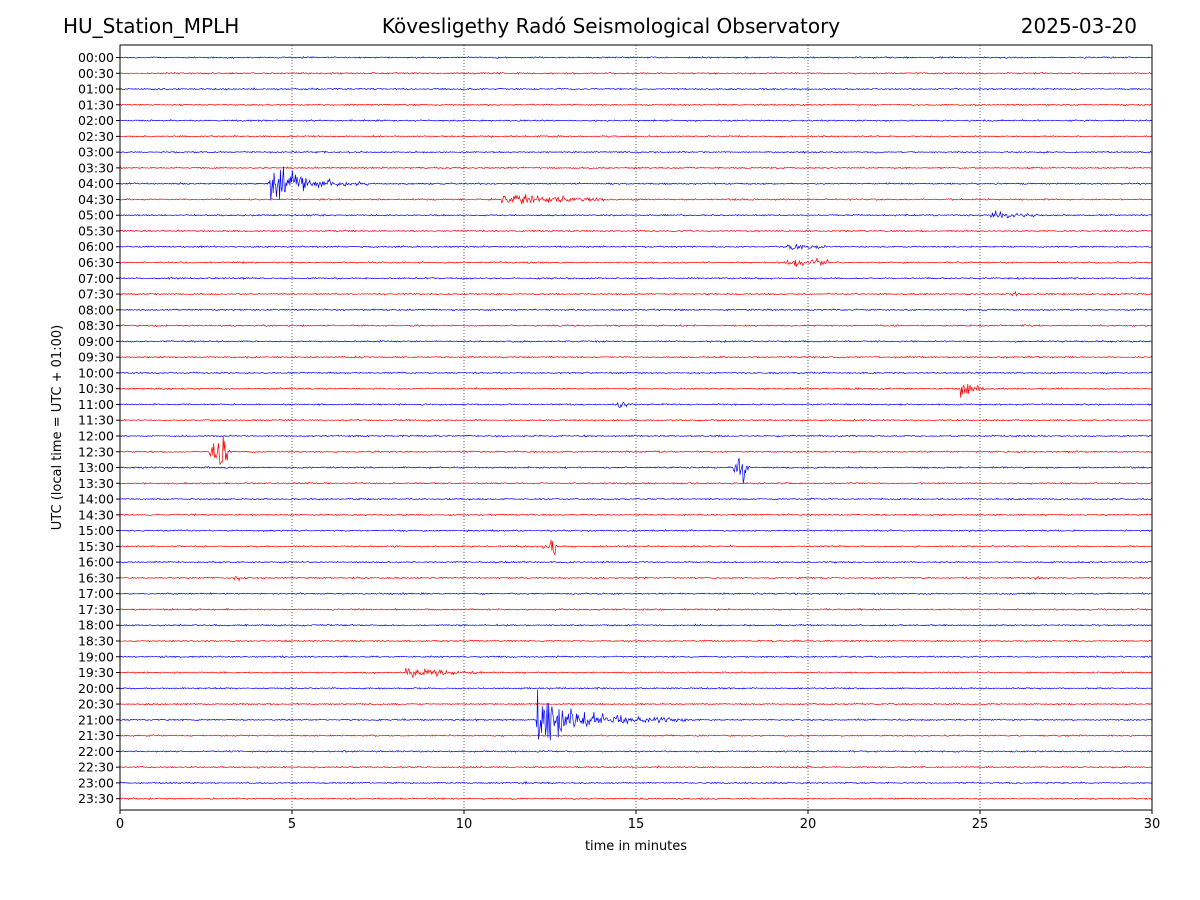 The image size is (1200, 900). What do you see at coordinates (96, 167) in the screenshot?
I see `row-time-label: 03:30` at bounding box center [96, 167].